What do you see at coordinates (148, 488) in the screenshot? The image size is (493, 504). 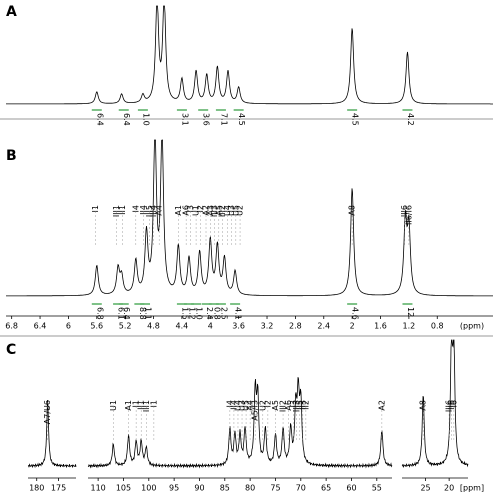 I see `x-tick-label: 100` at bounding box center [148, 488].